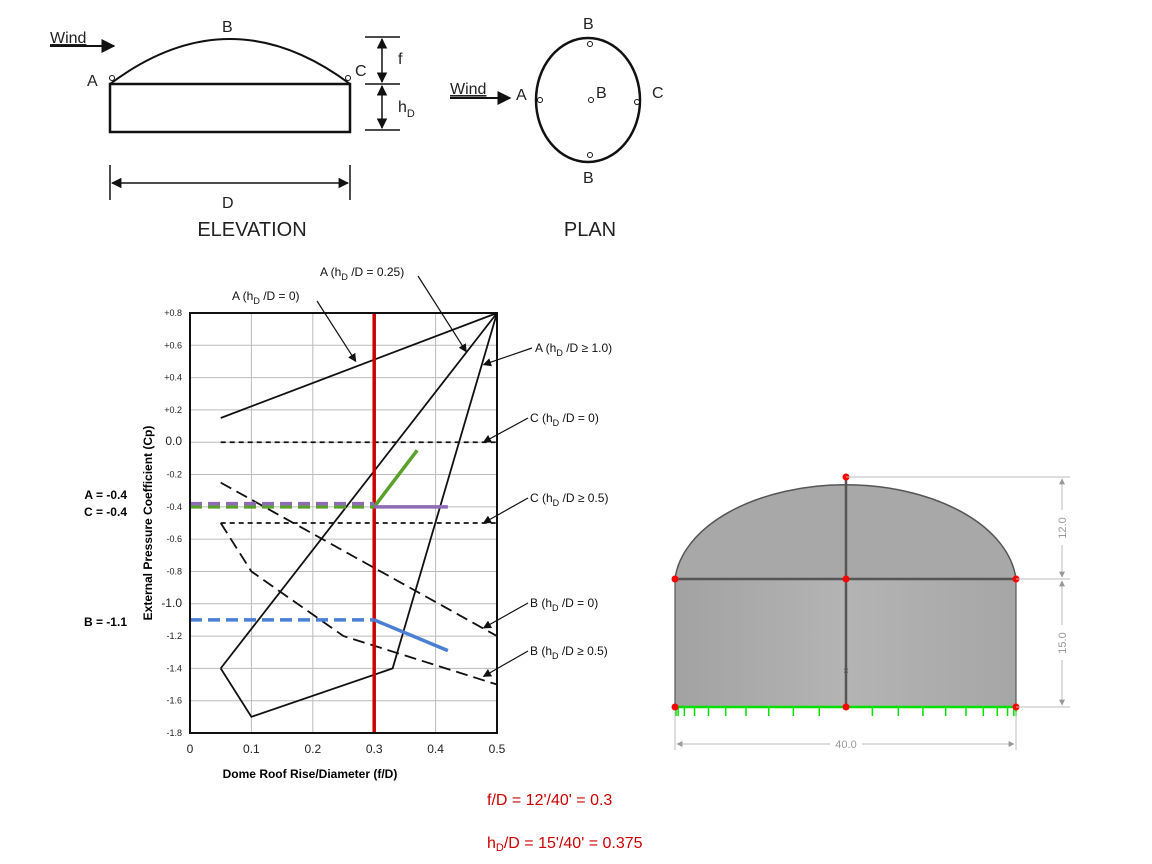 Image resolution: width=1152 pixels, height=864 pixels. What do you see at coordinates (435, 749) in the screenshot?
I see `x-tick-label: 0.4` at bounding box center [435, 749].